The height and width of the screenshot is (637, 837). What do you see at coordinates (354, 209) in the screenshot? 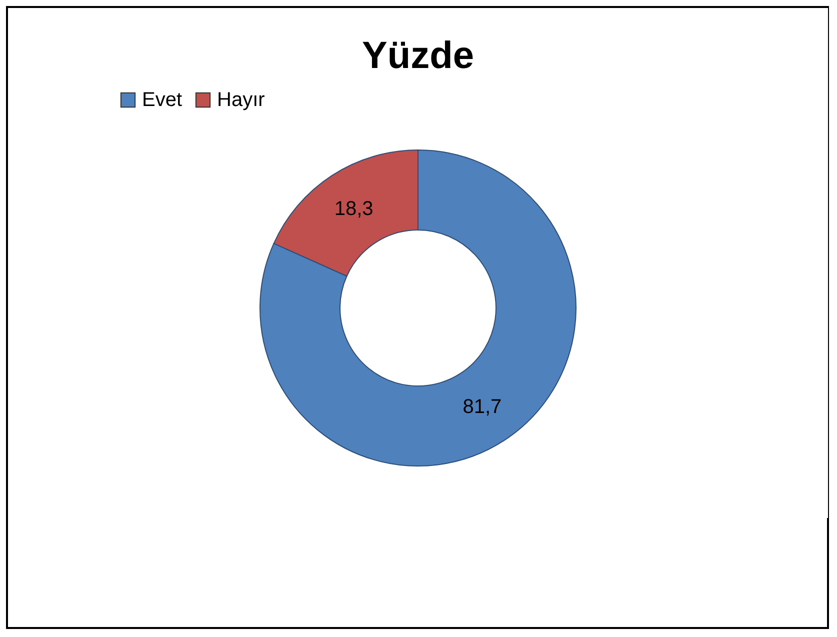
I see `data-label: 18,3` at bounding box center [354, 209].